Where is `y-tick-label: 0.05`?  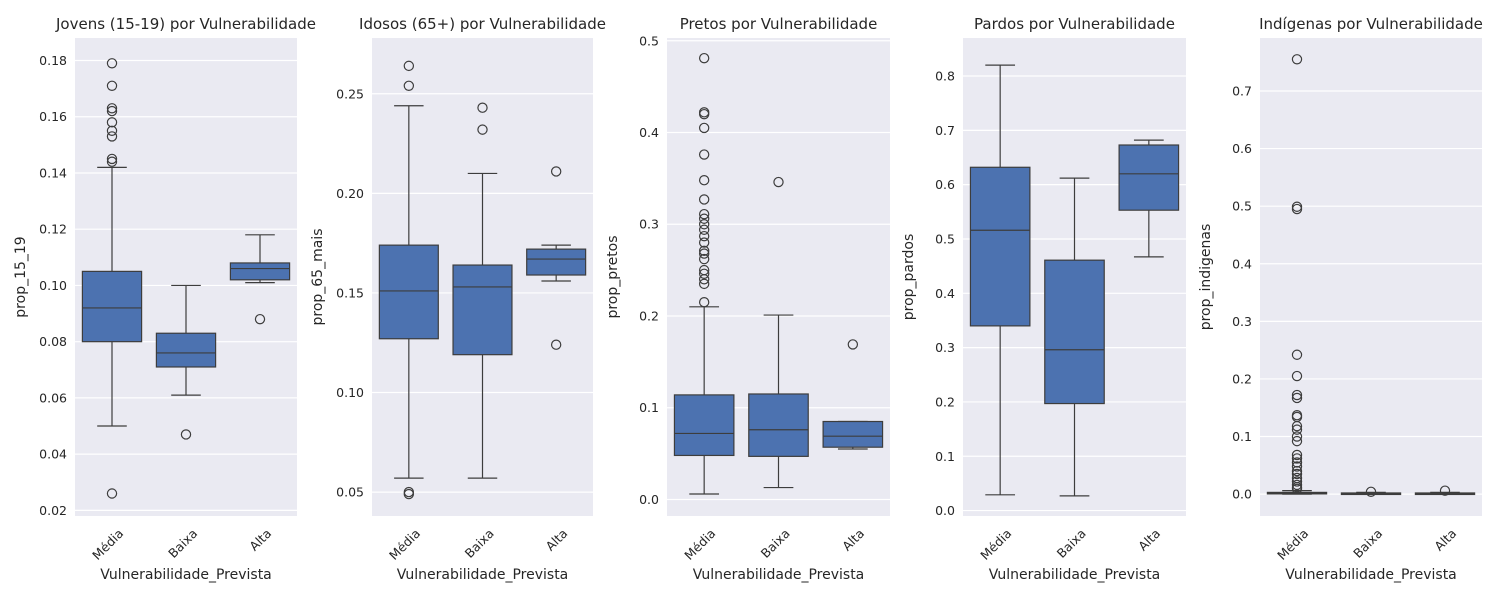
y-tick-label: 0.05 is located at coordinates (350, 492).